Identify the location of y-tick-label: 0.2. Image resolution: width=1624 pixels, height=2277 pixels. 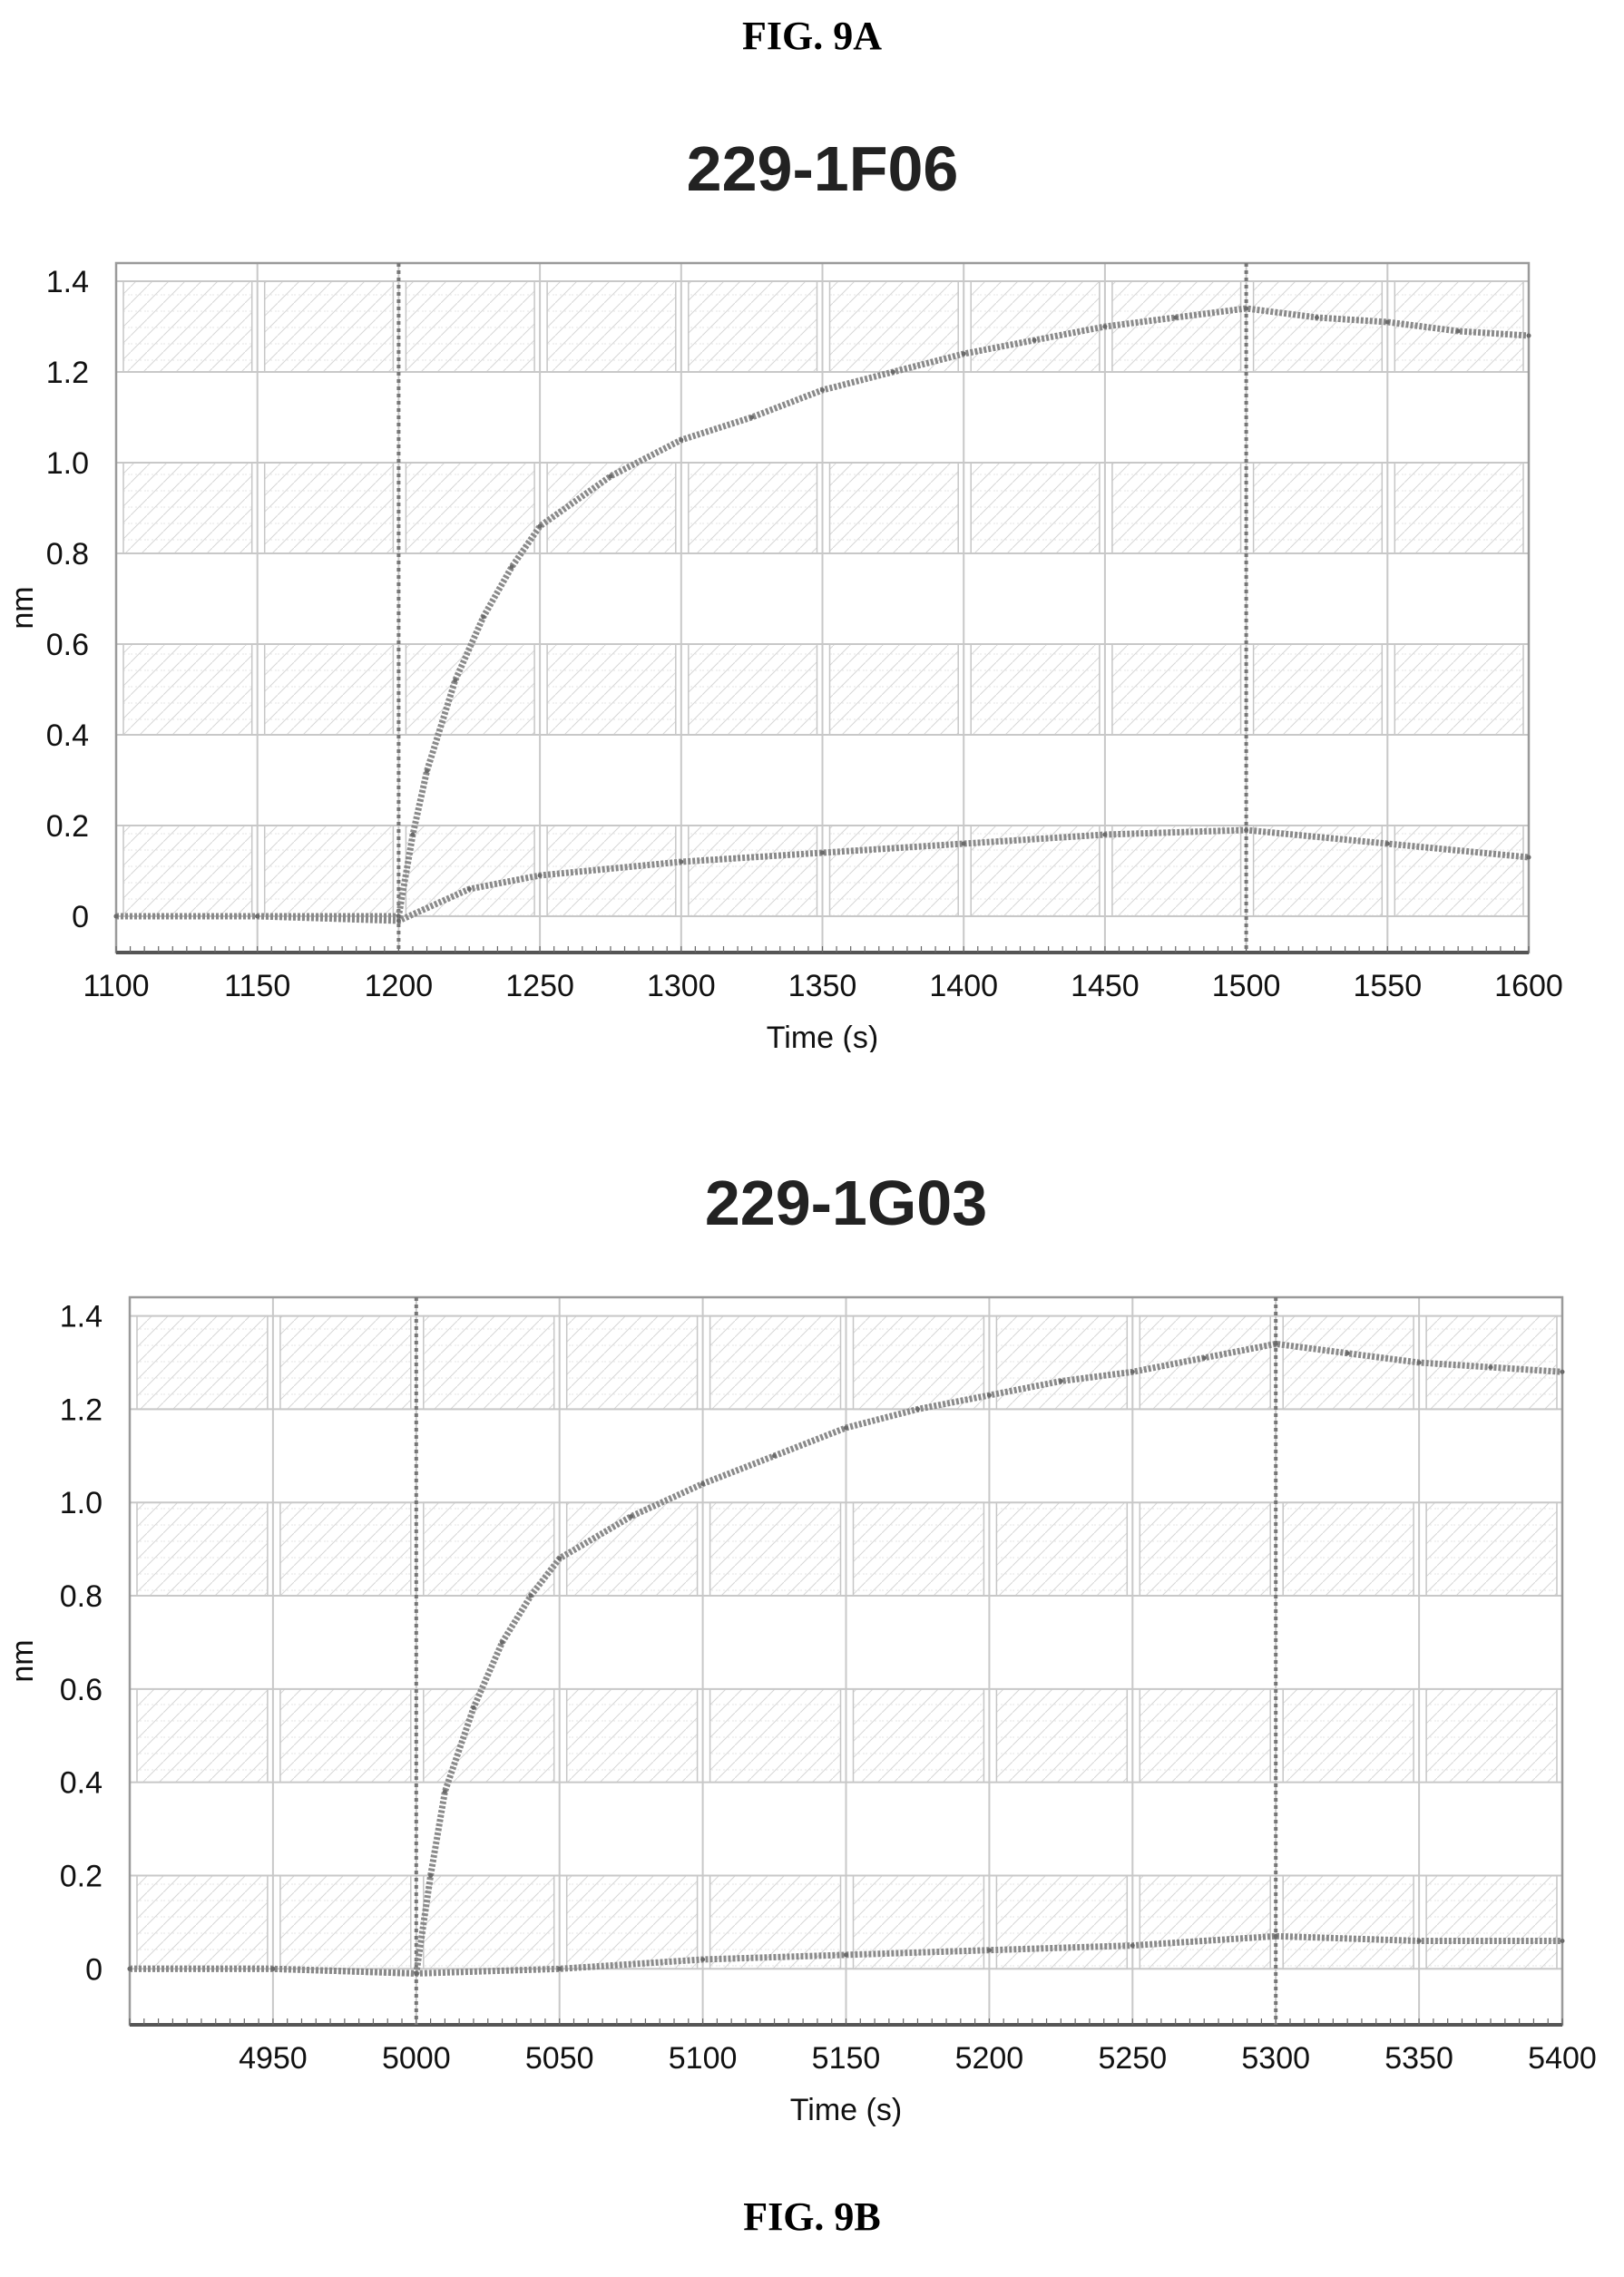
(67, 826).